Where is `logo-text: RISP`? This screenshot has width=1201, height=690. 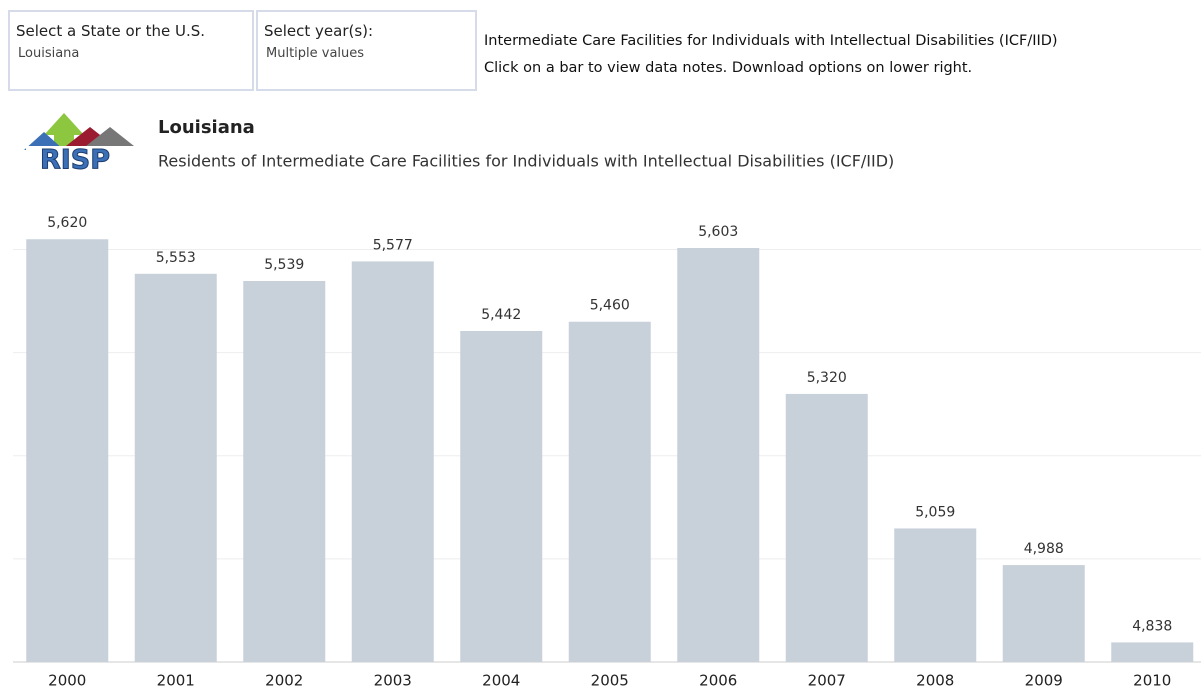
logo-text: RISP is located at coordinates (75, 160).